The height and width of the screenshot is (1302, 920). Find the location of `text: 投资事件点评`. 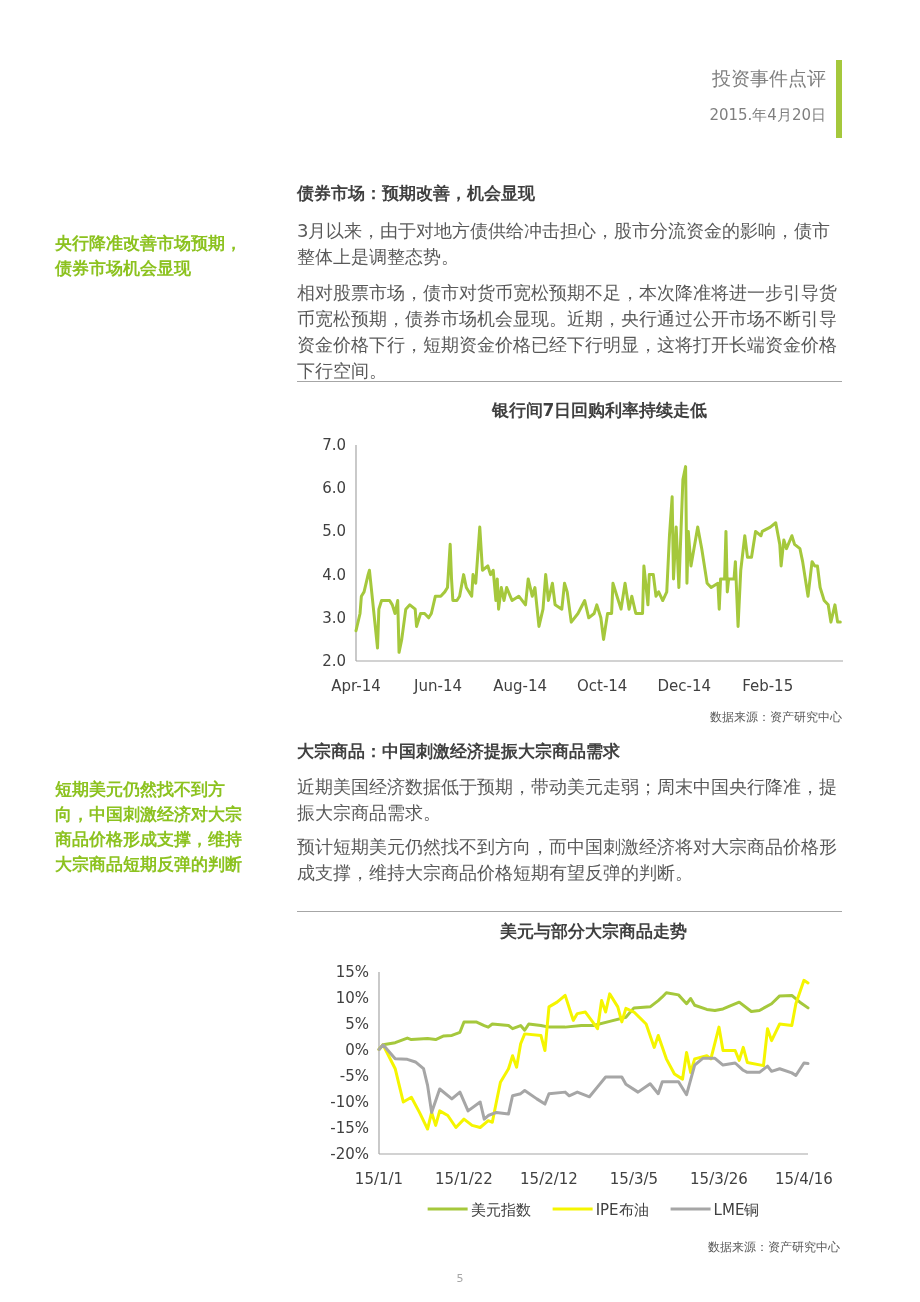

text: 投资事件点评 is located at coordinates (769, 78).